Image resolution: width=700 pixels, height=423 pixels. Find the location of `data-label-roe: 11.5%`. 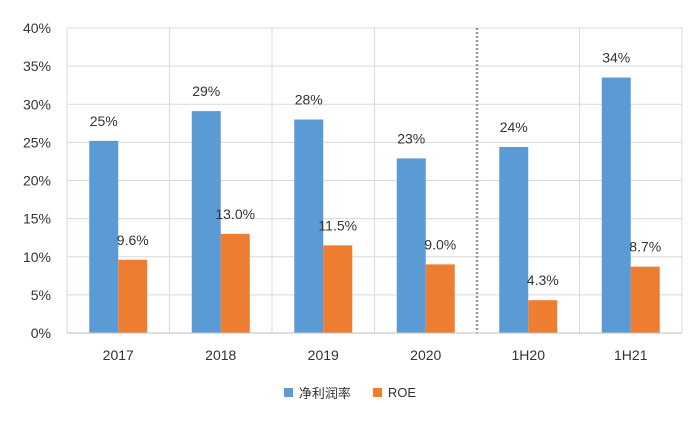

data-label-roe: 11.5% is located at coordinates (337, 225).